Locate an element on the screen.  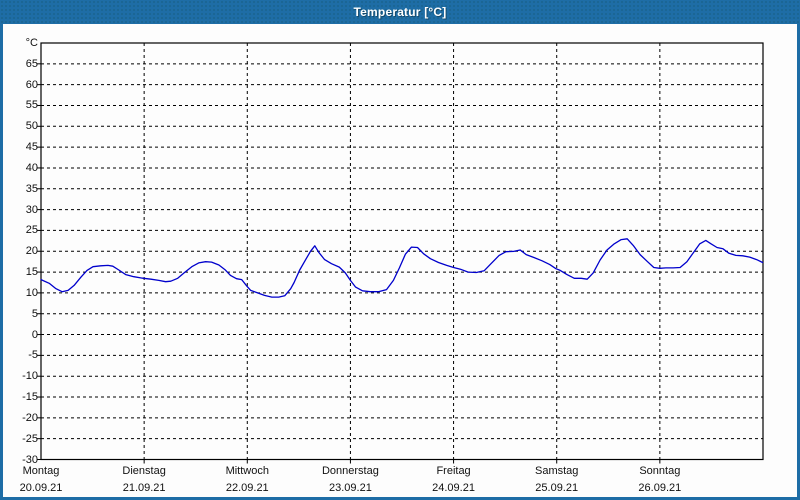
window-title: Temperatur [°C] is located at coordinates (400, 12).